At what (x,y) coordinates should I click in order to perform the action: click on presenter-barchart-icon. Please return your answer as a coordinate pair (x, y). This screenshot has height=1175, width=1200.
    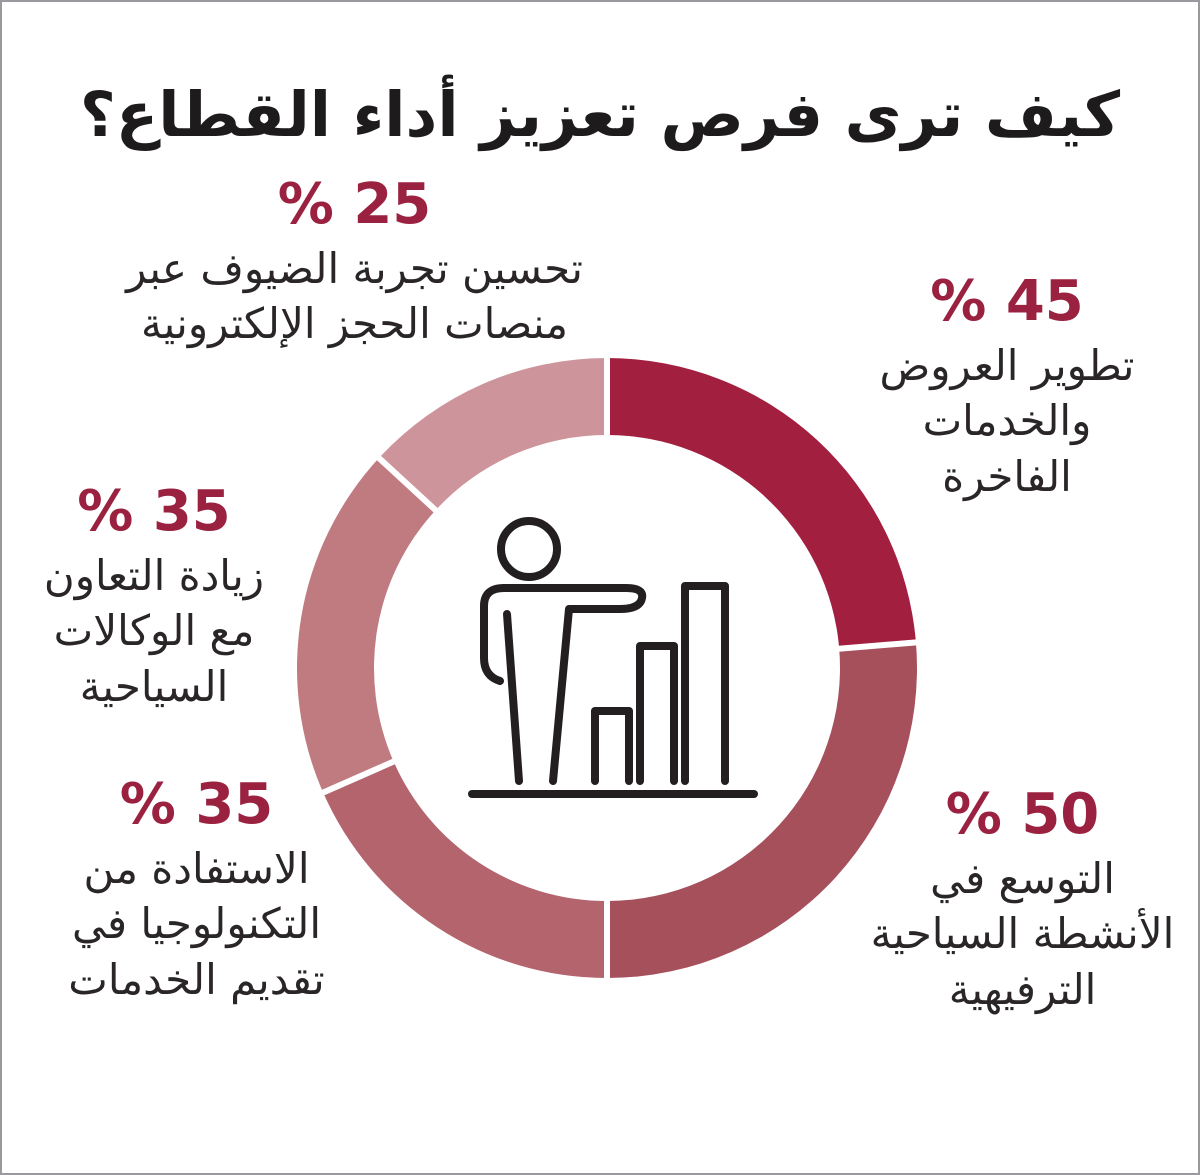
    Looking at the image, I should click on (613, 657).